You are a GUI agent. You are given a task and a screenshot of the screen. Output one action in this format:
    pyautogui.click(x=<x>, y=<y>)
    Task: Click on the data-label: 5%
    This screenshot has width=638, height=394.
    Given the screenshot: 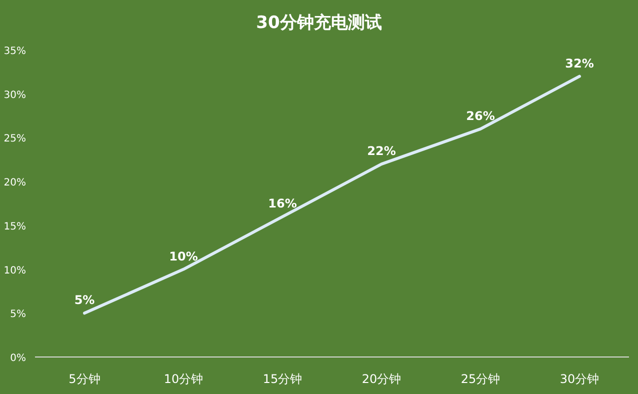 What is the action you would take?
    pyautogui.click(x=84, y=300)
    